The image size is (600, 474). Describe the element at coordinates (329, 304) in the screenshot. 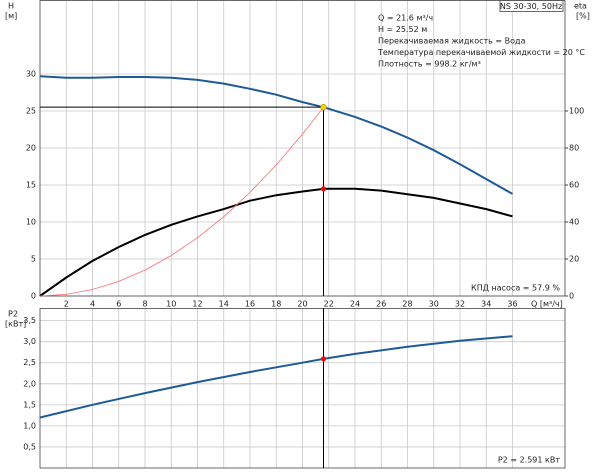

I see `x-tick-label: 22` at that location.